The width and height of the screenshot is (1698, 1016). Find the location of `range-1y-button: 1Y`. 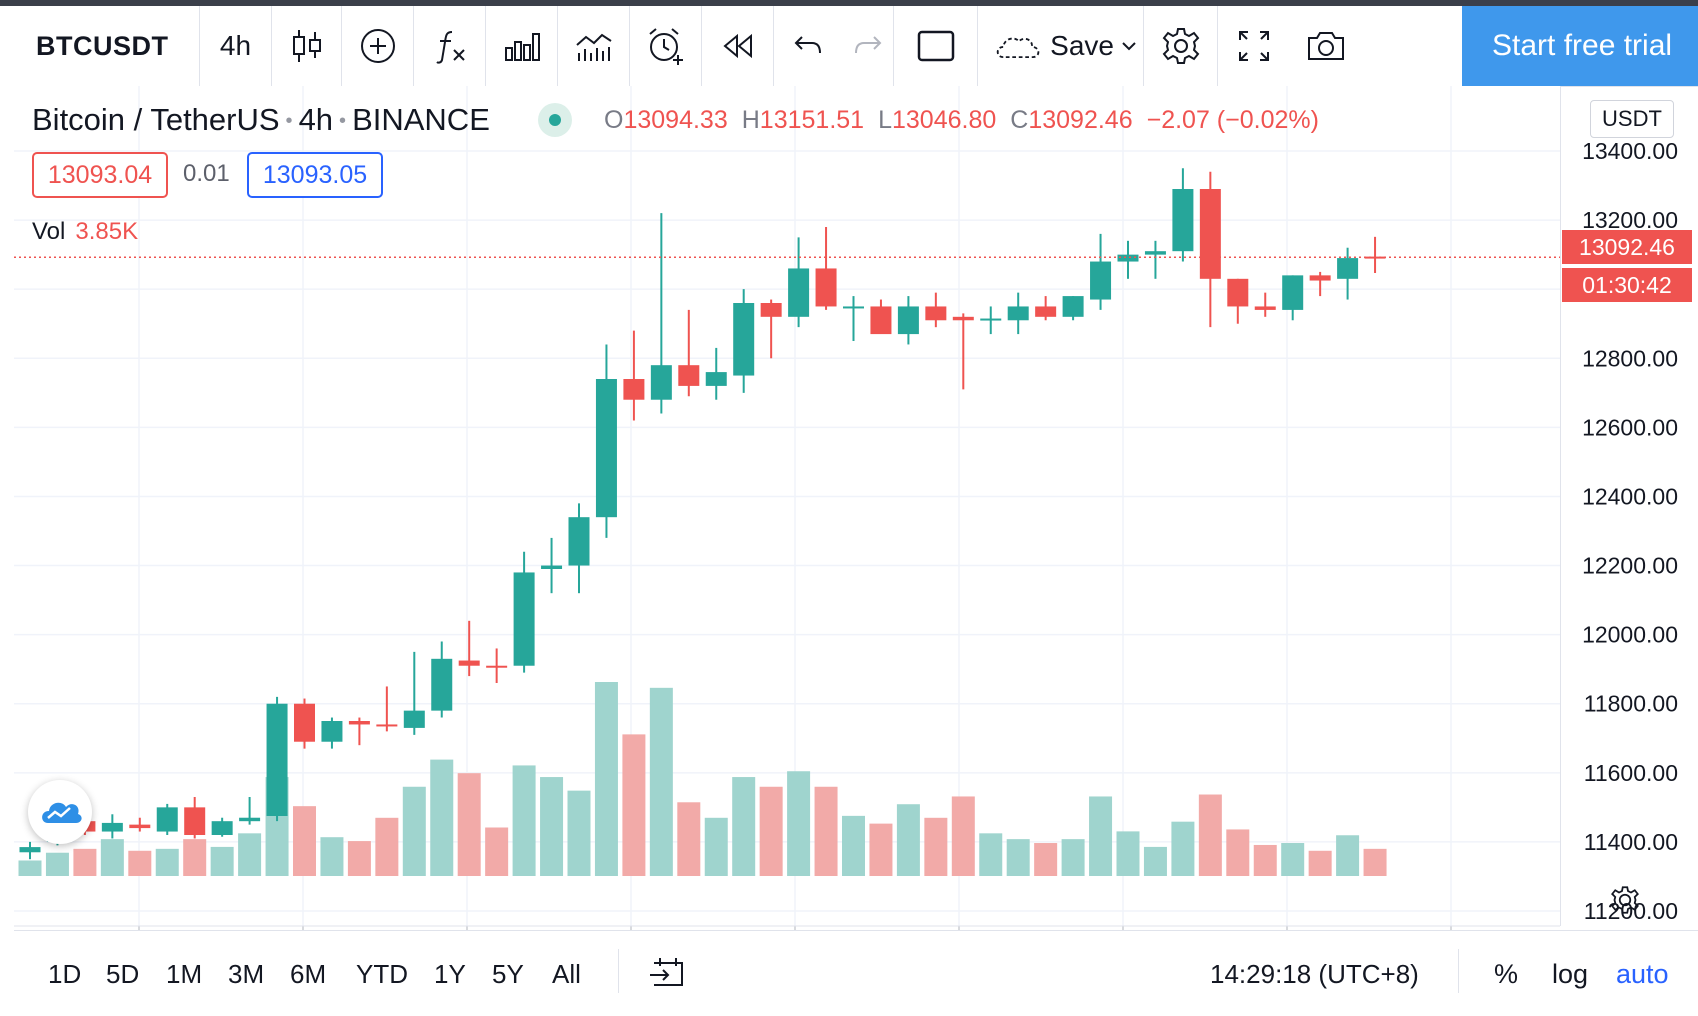

range-1y-button: 1Y is located at coordinates (450, 974).